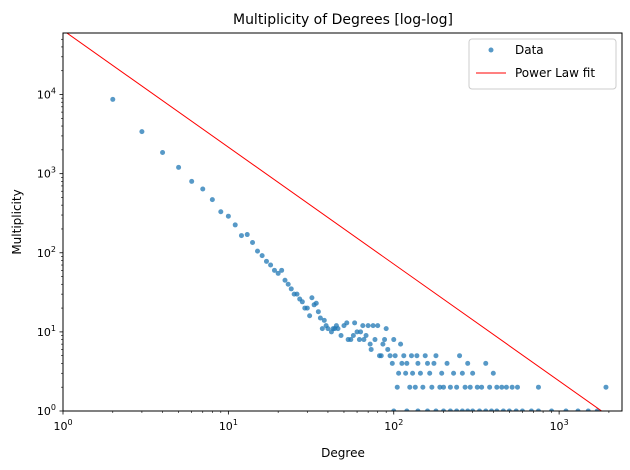 The height and width of the screenshot is (470, 630). Describe the element at coordinates (46, 410) in the screenshot. I see `y-tick-label: 10⁰` at that location.